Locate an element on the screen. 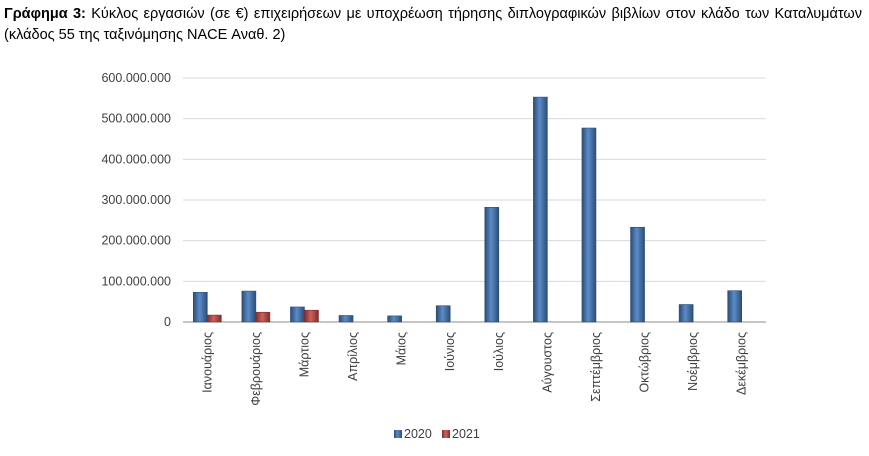 The height and width of the screenshot is (456, 869). y-tick-label: 300.000.000 is located at coordinates (136, 200).